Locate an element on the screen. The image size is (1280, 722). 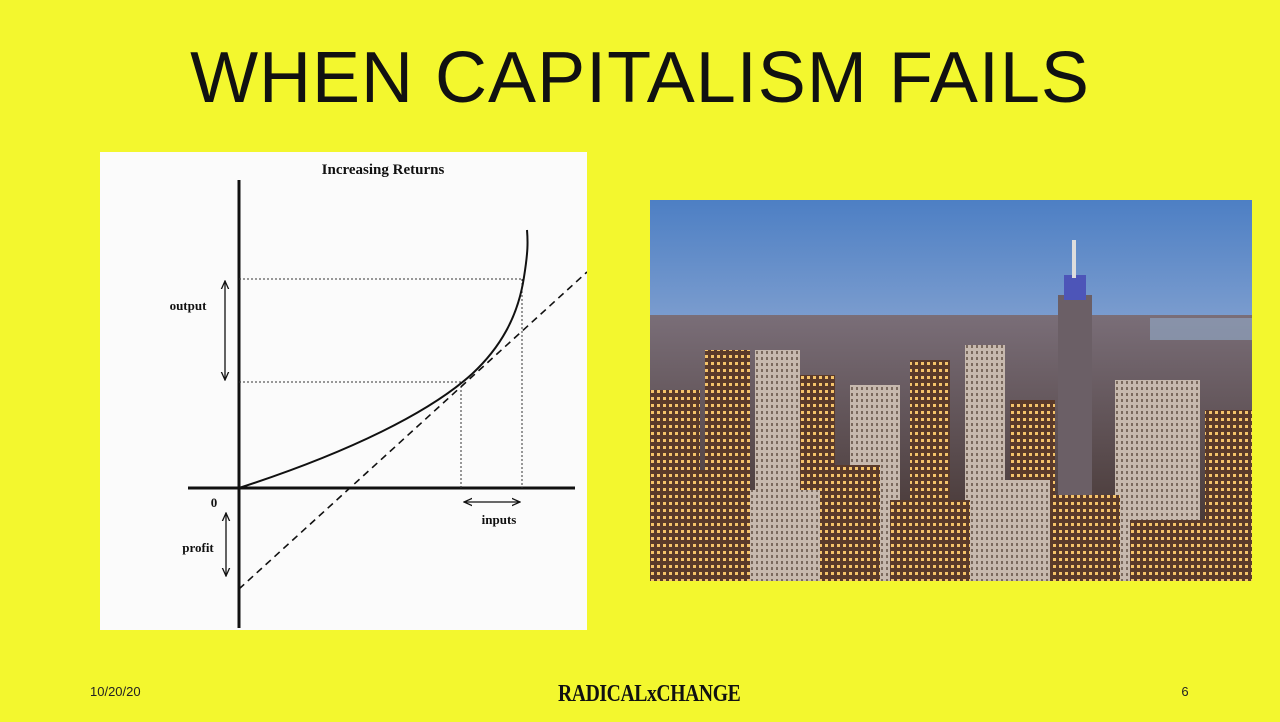
river is located at coordinates (1201, 329).